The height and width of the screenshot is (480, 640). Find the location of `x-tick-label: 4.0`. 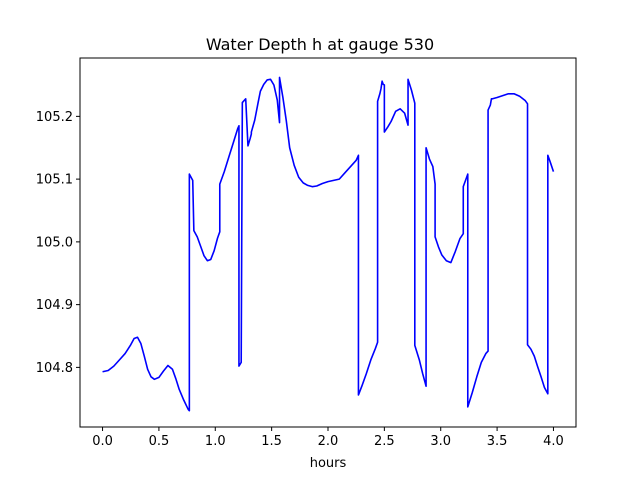

x-tick-label: 4.0 is located at coordinates (553, 441).